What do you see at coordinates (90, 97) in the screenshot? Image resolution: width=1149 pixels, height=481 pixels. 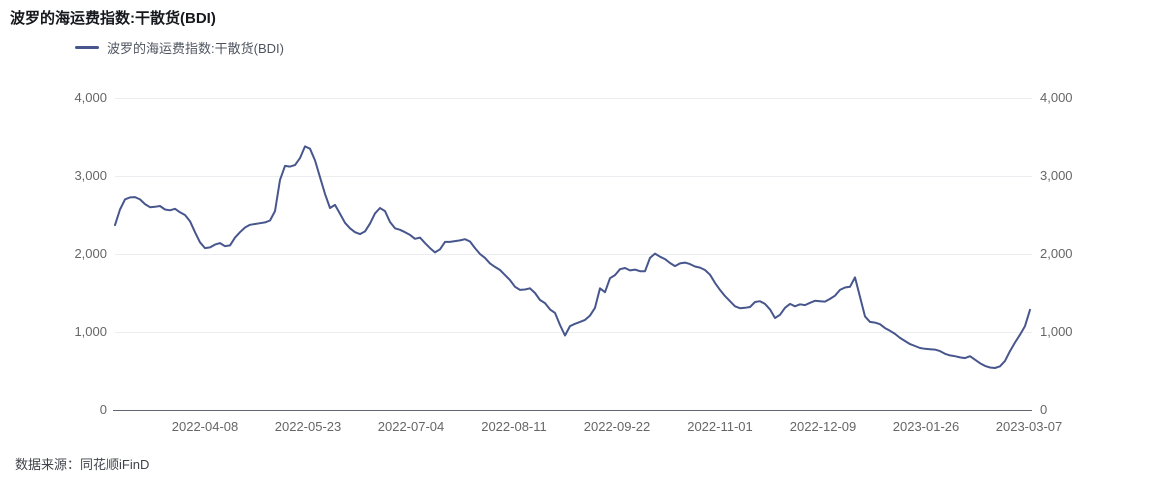 I see `y-axis-tick-label-left: 4,000` at bounding box center [90, 97].